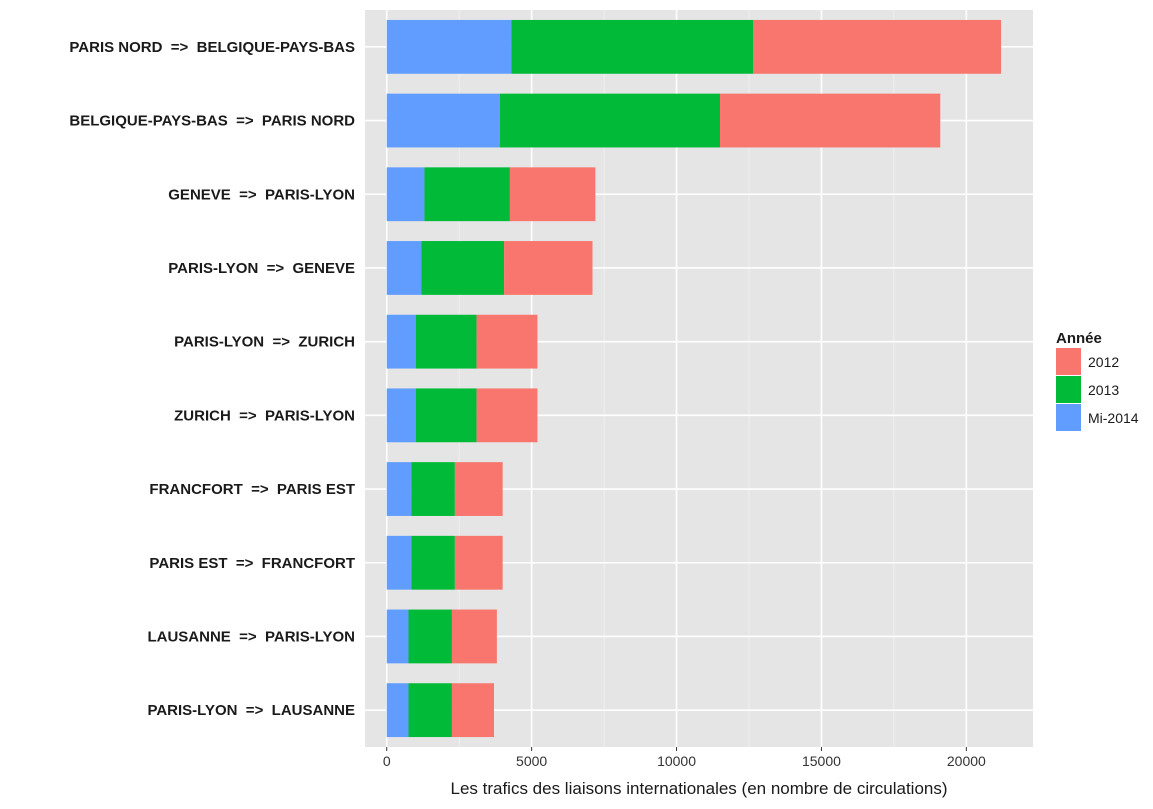 This screenshot has height=809, width=1153. Describe the element at coordinates (676, 761) in the screenshot. I see `x-tick-label: 10000` at that location.